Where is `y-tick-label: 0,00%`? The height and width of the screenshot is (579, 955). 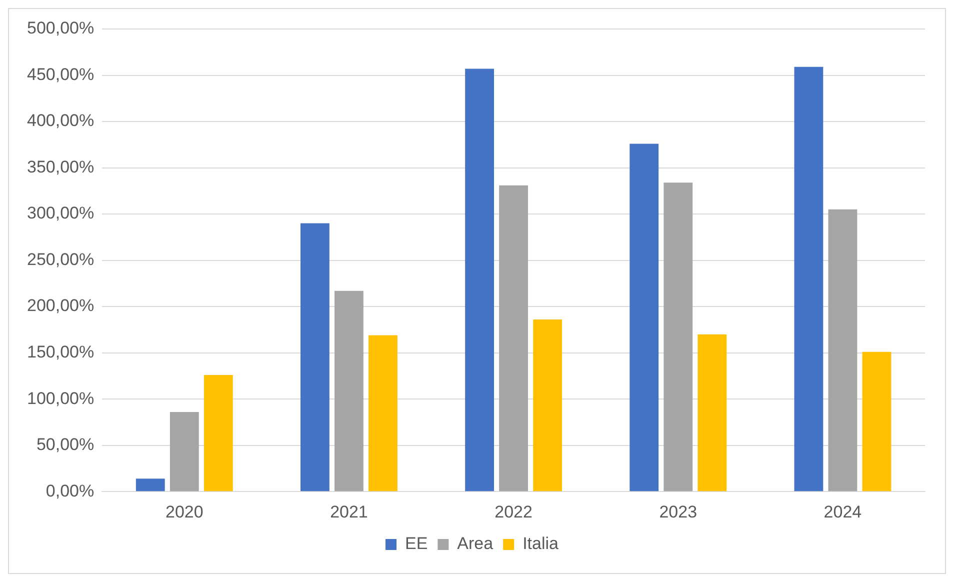 y-tick-label: 0,00% is located at coordinates (70, 490).